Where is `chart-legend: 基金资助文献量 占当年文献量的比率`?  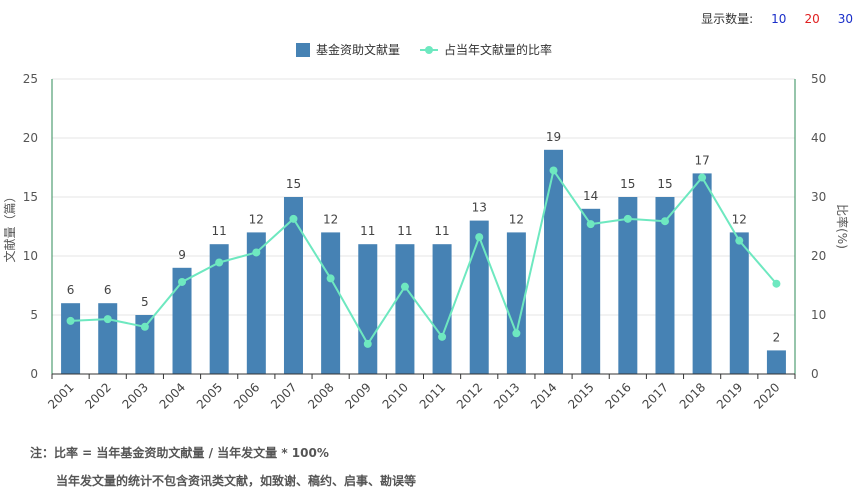 chart-legend: 基金资助文献量 占当年文献量的比率 is located at coordinates (424, 49).